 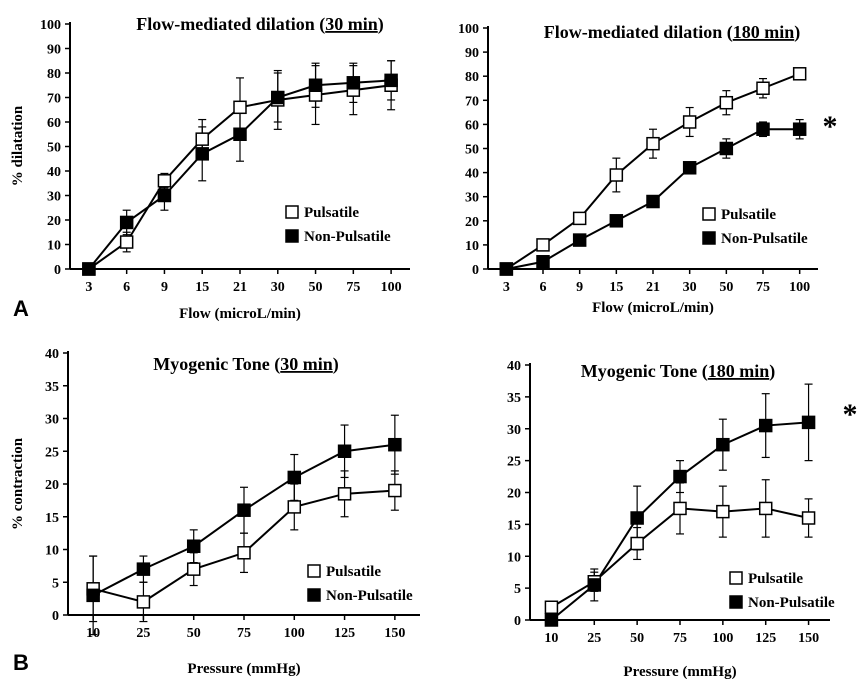 What do you see at coordinates (472, 174) in the screenshot?
I see `chart2-y-tick-label: 40` at bounding box center [472, 174].